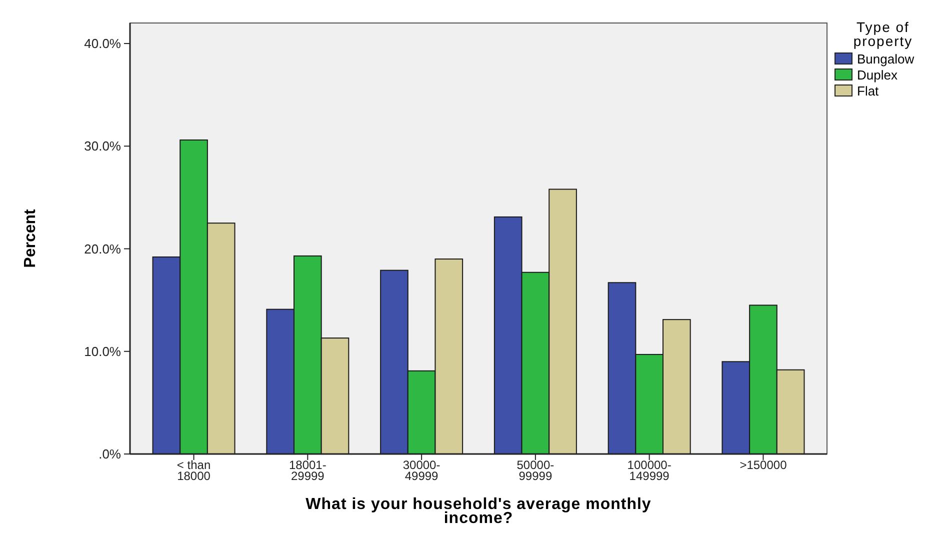 This screenshot has width=951, height=534. I want to click on x-tick-label: < than 18000, so click(193, 470).